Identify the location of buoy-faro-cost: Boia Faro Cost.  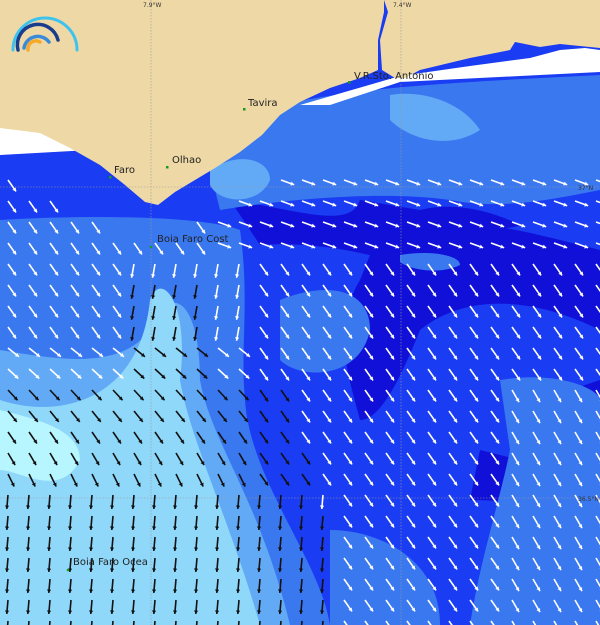
(193, 239).